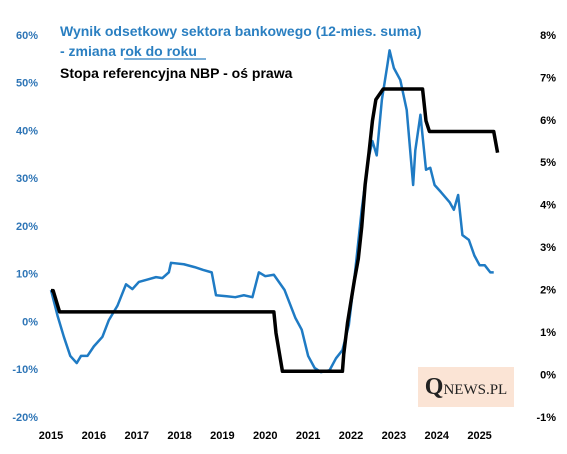 Image resolution: width=567 pixels, height=454 pixels. I want to click on chart-subtitle: - zmiana rok do roku, so click(128, 51).